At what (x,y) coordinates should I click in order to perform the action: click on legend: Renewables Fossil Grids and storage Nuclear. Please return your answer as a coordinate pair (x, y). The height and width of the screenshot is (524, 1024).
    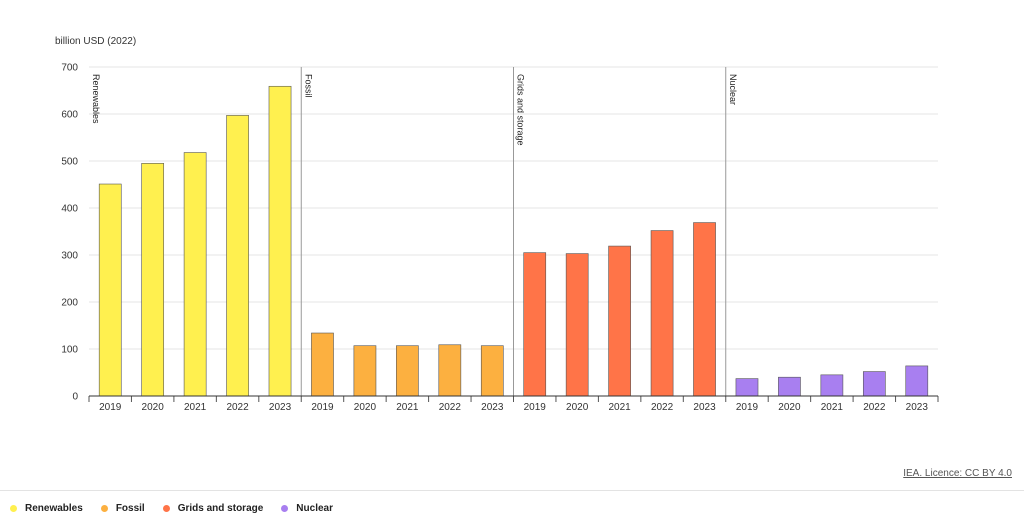
    Looking at the image, I should click on (171, 508).